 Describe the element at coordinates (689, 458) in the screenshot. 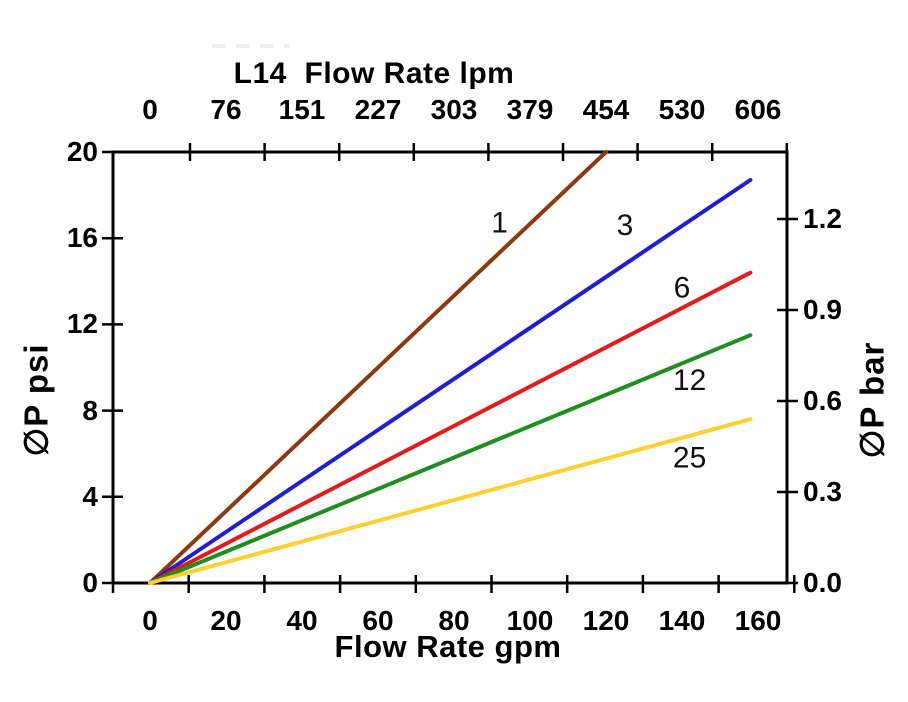

I see `series-label-25: 25` at that location.